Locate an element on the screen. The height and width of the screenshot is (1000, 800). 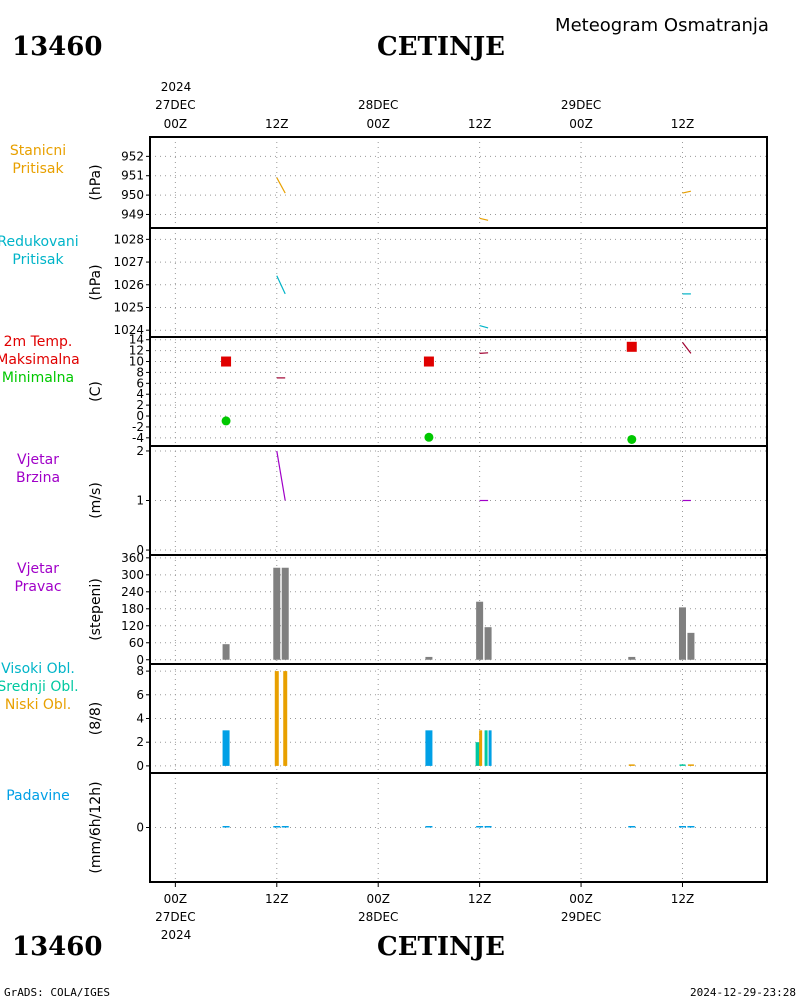
y-axis-label: (C) is located at coordinates (96, 391).